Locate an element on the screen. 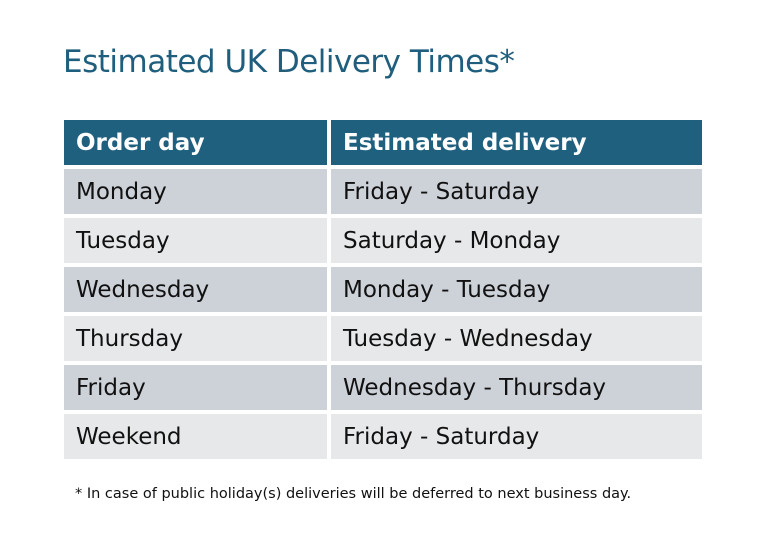  delivery-cell: Tuesday - Wednesday is located at coordinates (516, 338).